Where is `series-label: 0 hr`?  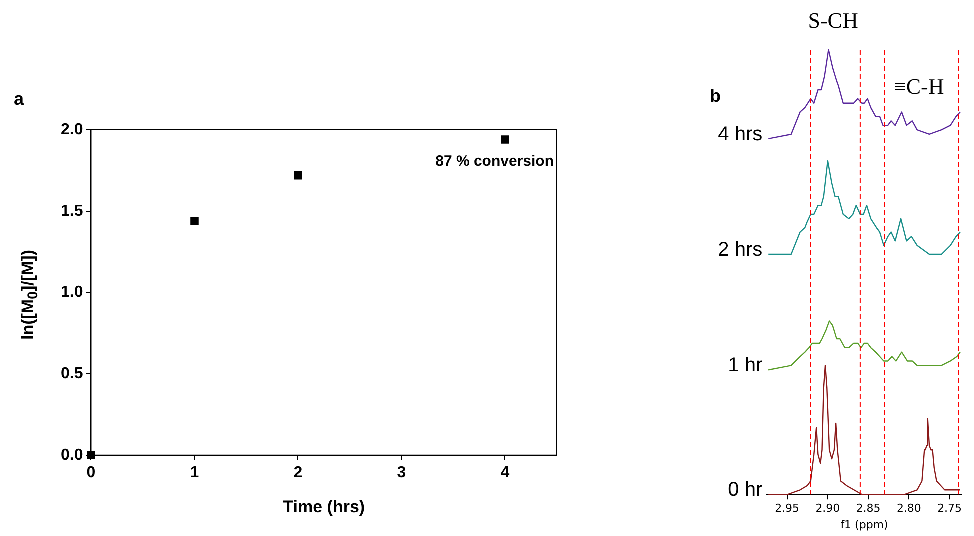 series-label: 0 hr is located at coordinates (745, 490).